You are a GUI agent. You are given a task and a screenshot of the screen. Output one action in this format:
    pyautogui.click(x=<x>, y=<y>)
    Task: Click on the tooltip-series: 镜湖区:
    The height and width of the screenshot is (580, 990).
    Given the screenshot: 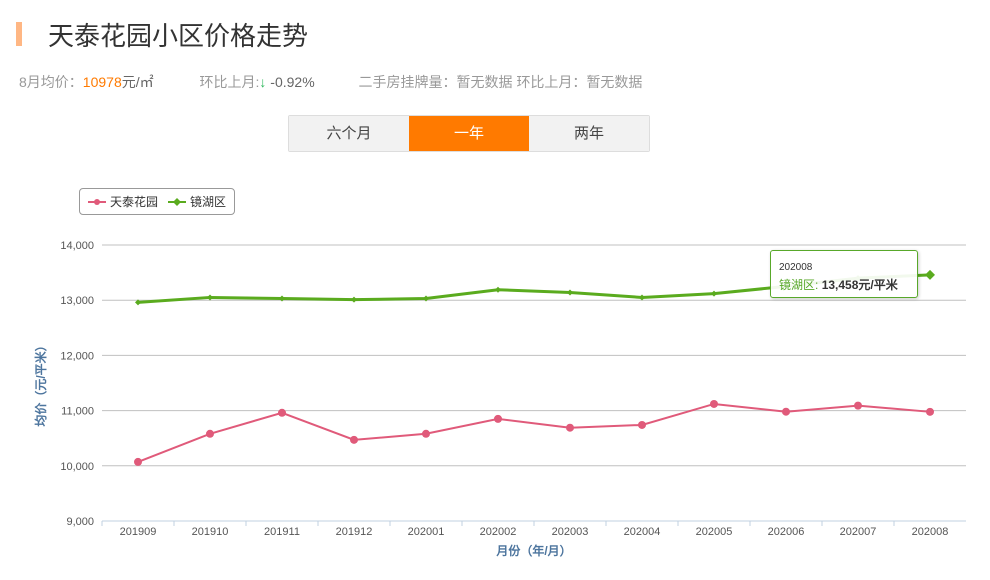 What is the action you would take?
    pyautogui.click(x=799, y=285)
    